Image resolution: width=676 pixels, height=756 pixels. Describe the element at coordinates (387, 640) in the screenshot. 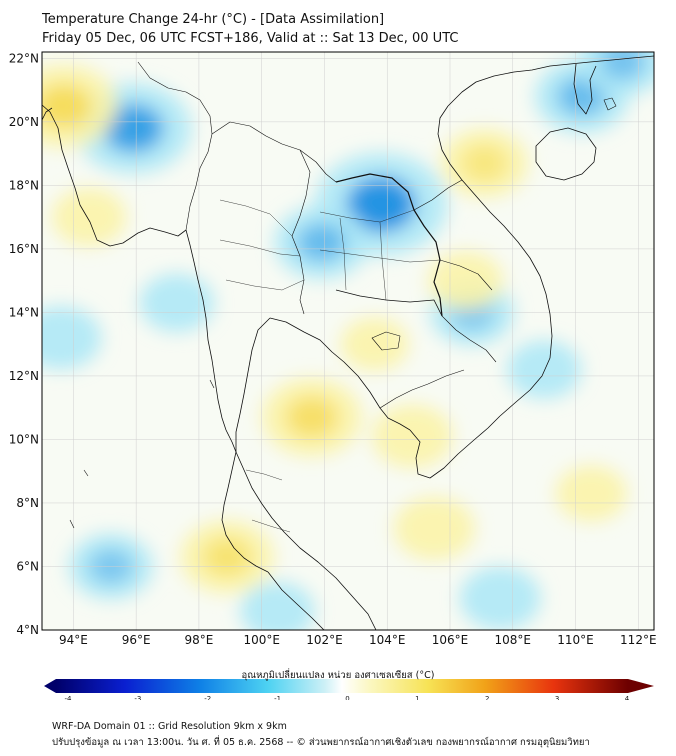

I see `lon-tick-label: 104°E` at that location.